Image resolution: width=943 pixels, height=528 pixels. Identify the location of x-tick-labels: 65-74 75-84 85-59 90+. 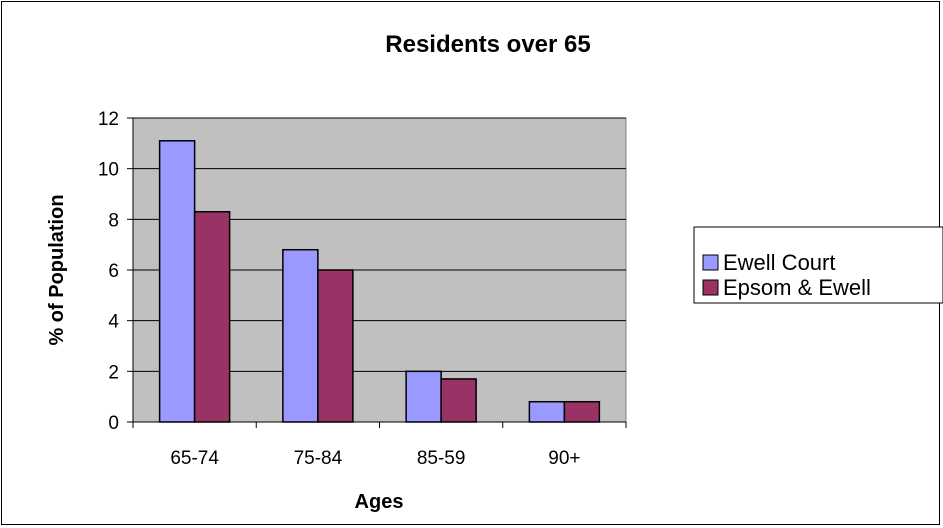
(375, 458).